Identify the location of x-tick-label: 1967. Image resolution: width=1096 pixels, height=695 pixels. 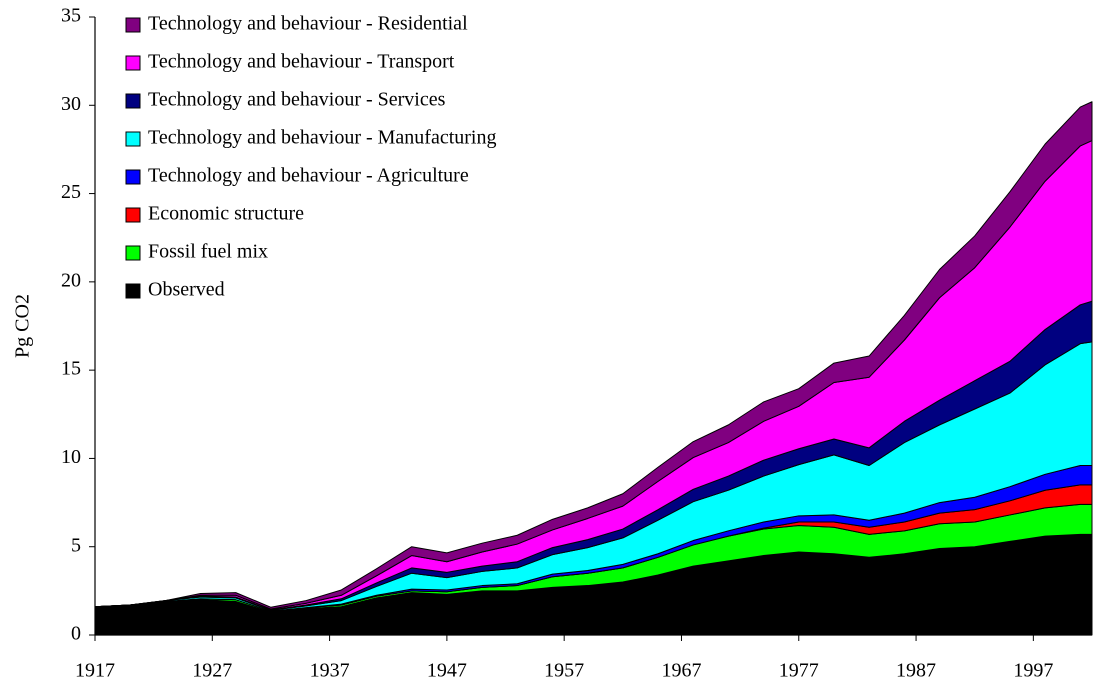
(681, 671).